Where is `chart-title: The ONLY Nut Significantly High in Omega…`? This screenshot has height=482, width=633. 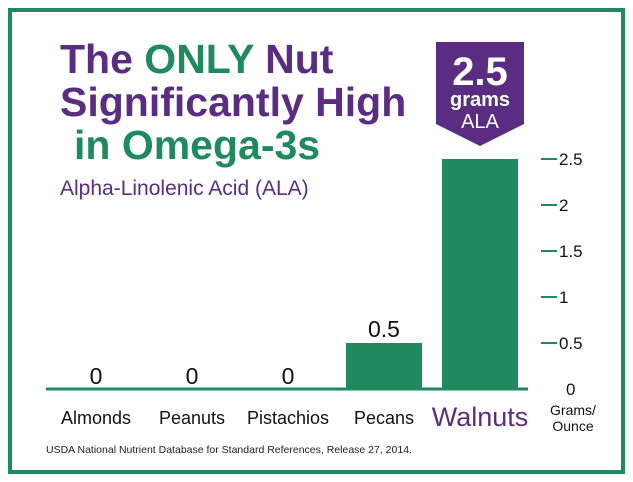 chart-title: The ONLY Nut Significantly High in Omega… is located at coordinates (233, 102).